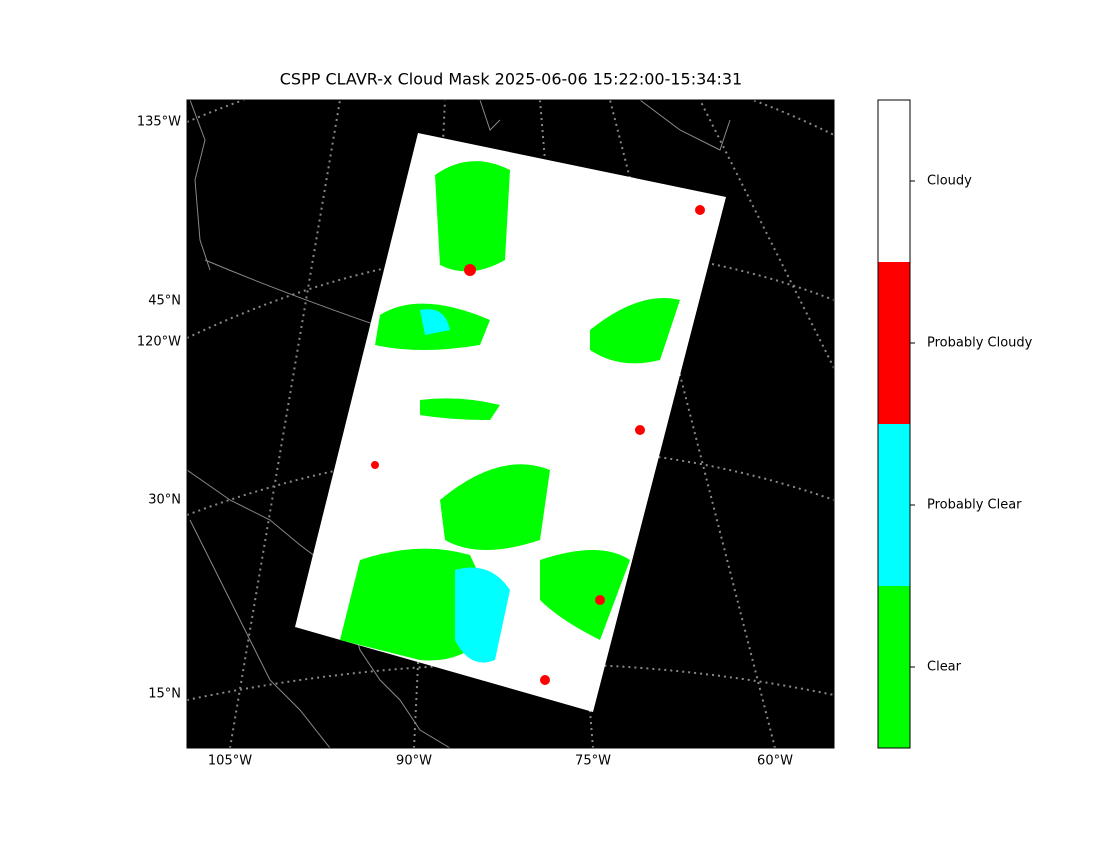 Image resolution: width=1120 pixels, height=844 pixels. Describe the element at coordinates (164, 694) in the screenshot. I see `lat-lon-label: 15°N` at that location.